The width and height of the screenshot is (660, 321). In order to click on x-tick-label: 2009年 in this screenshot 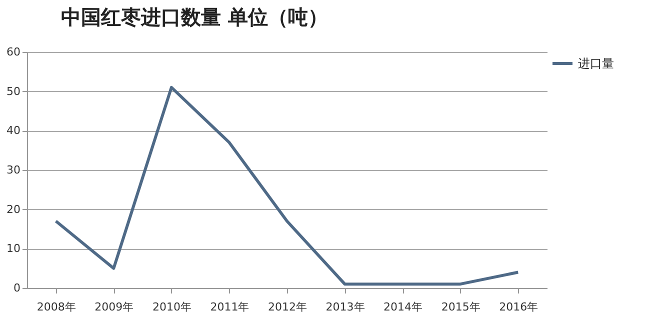, I will do `click(114, 307)`.